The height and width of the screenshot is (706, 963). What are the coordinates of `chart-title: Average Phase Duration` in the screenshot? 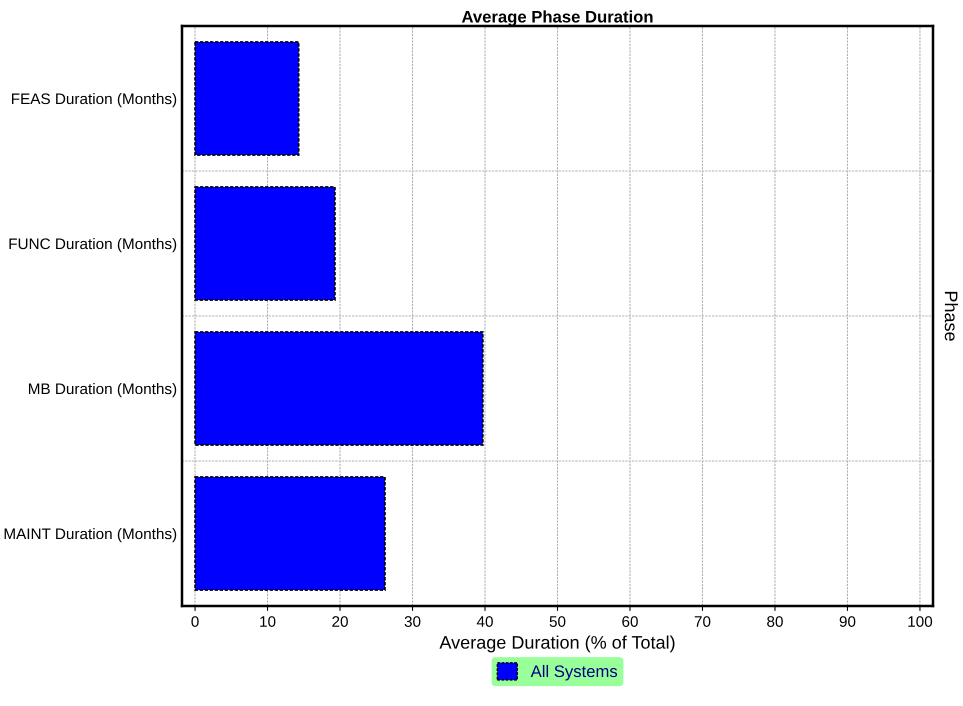 It's located at (557, 18).